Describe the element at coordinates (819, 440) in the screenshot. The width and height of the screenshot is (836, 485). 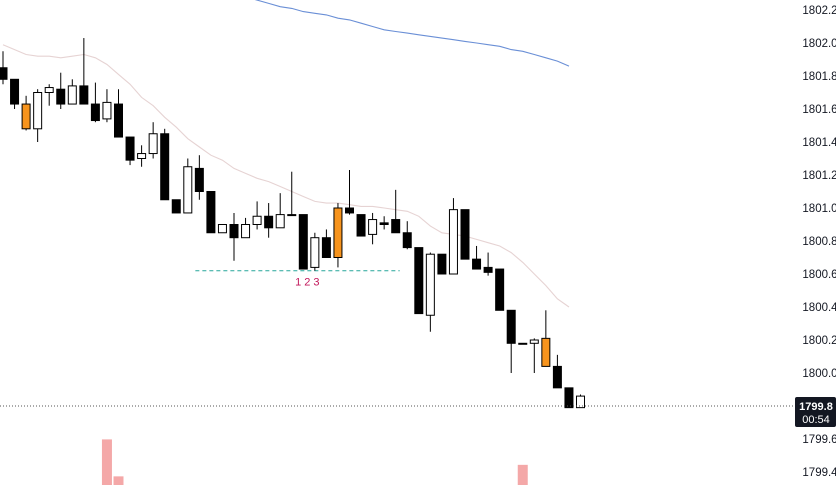
I see `y-tick-label: 1799.6` at that location.